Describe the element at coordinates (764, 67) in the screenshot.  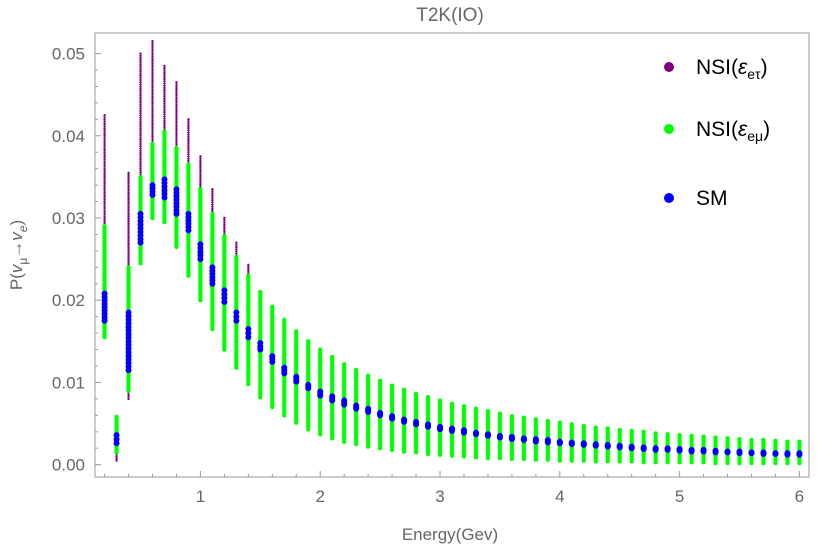
I see `legend-nsi-etau-close: )` at that location.